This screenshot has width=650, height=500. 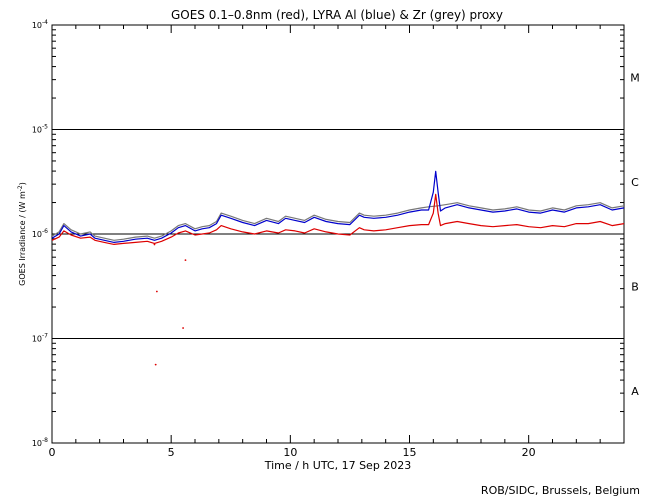 I want to click on outlier-points, so click(x=170, y=304).